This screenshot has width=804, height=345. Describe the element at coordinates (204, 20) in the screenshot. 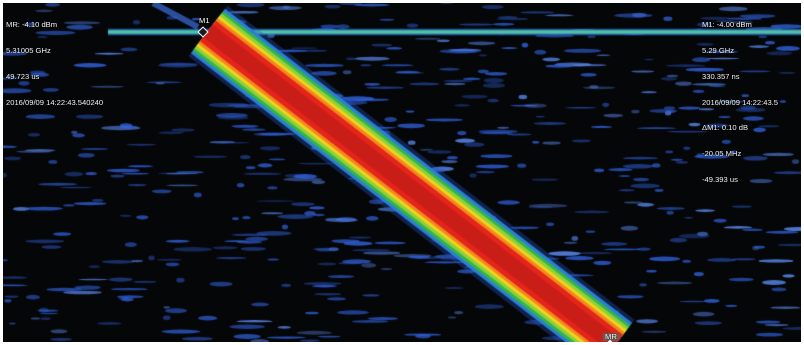

I see `m1-marker-label: M1` at that location.